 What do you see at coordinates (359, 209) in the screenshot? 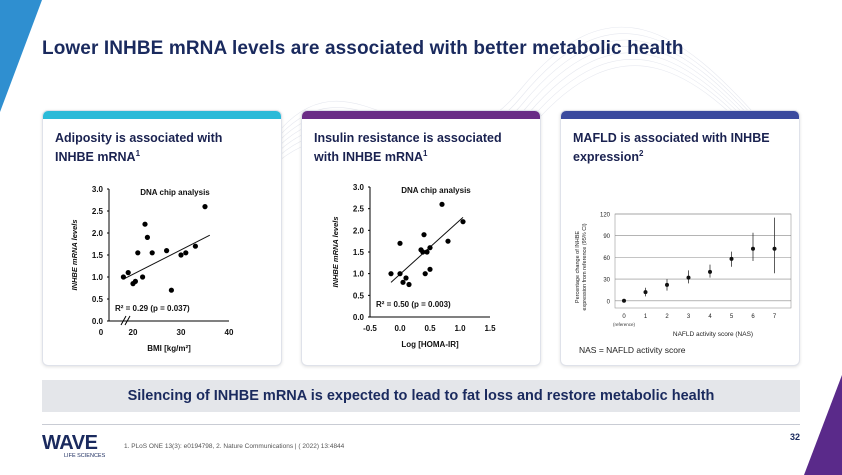
I see `y-tick-label: 2.5` at bounding box center [359, 209].